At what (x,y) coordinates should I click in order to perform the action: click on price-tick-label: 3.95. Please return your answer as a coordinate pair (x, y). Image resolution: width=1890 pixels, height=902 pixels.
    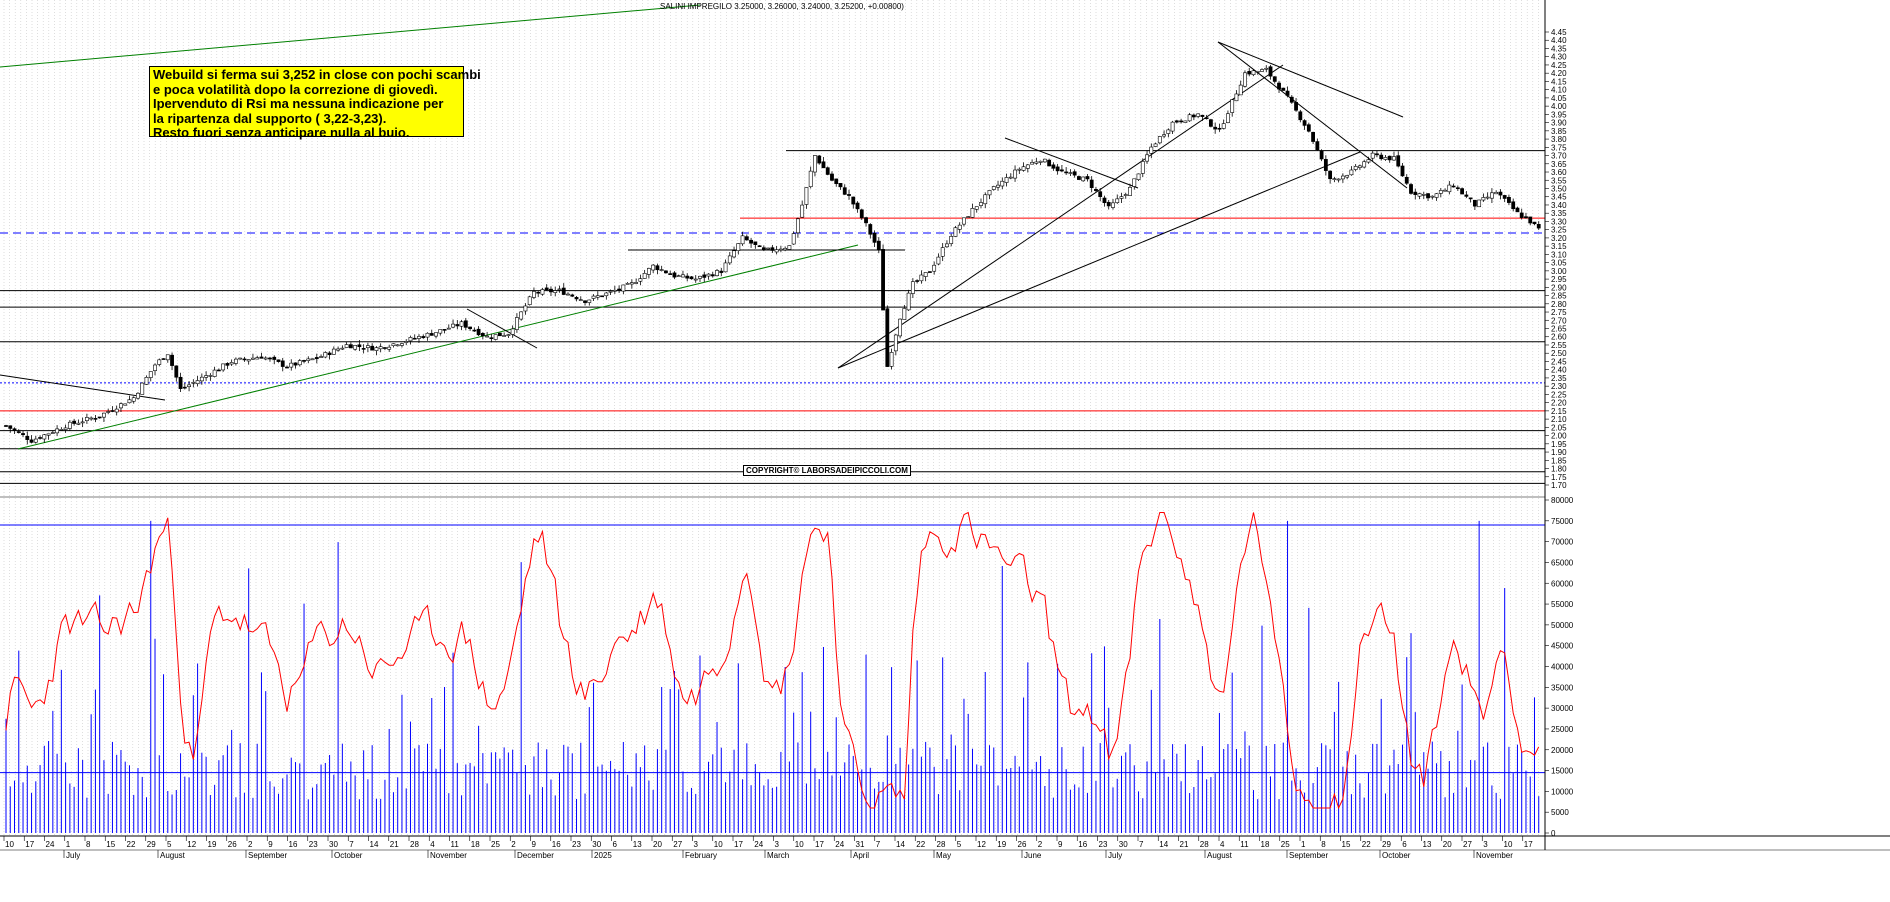
    Looking at the image, I should click on (1559, 114).